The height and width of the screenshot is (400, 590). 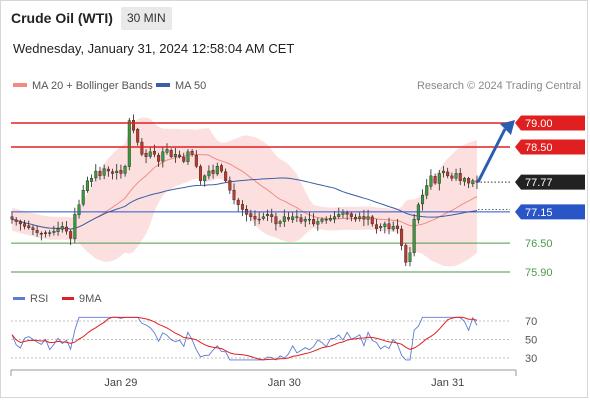 I want to click on price-label-77-77: 77.77, so click(x=539, y=183).